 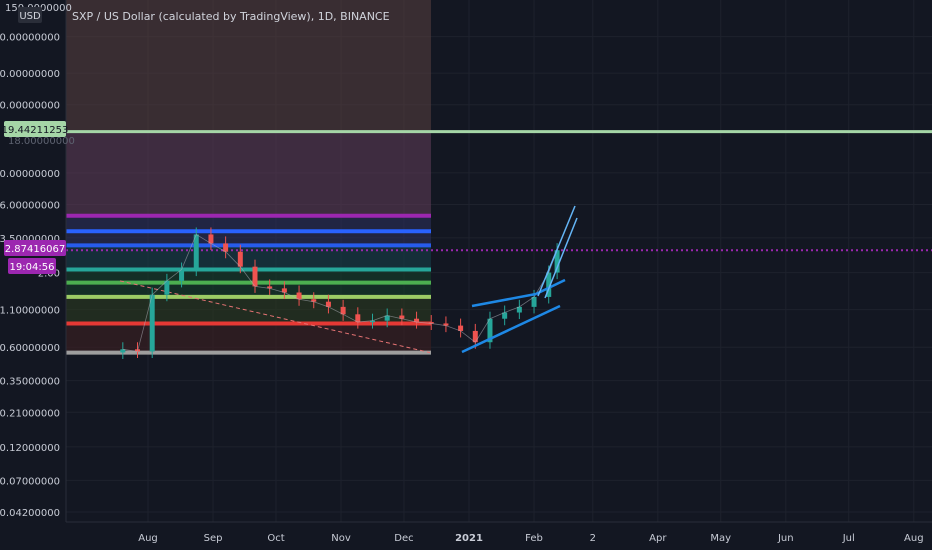 I want to click on price-series, so click(x=340, y=293).